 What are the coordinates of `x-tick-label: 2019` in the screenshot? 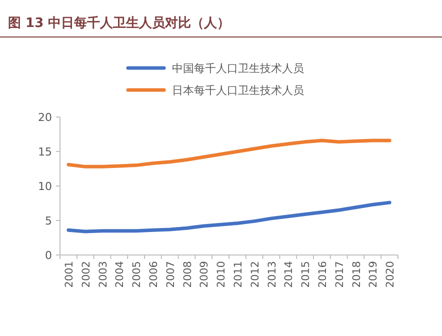 It's located at (374, 274).